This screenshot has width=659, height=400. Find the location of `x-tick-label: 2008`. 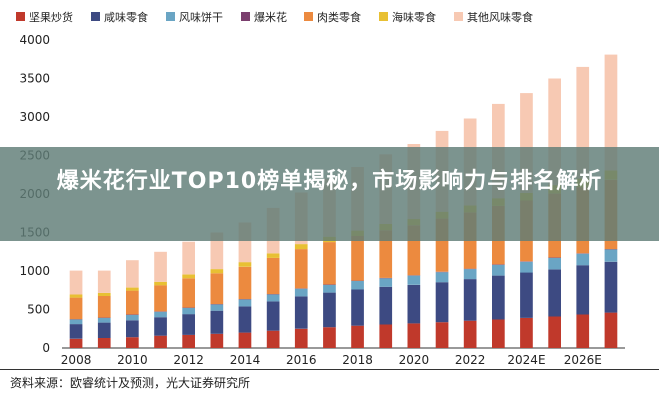

x-tick-label: 2008 is located at coordinates (76, 360).